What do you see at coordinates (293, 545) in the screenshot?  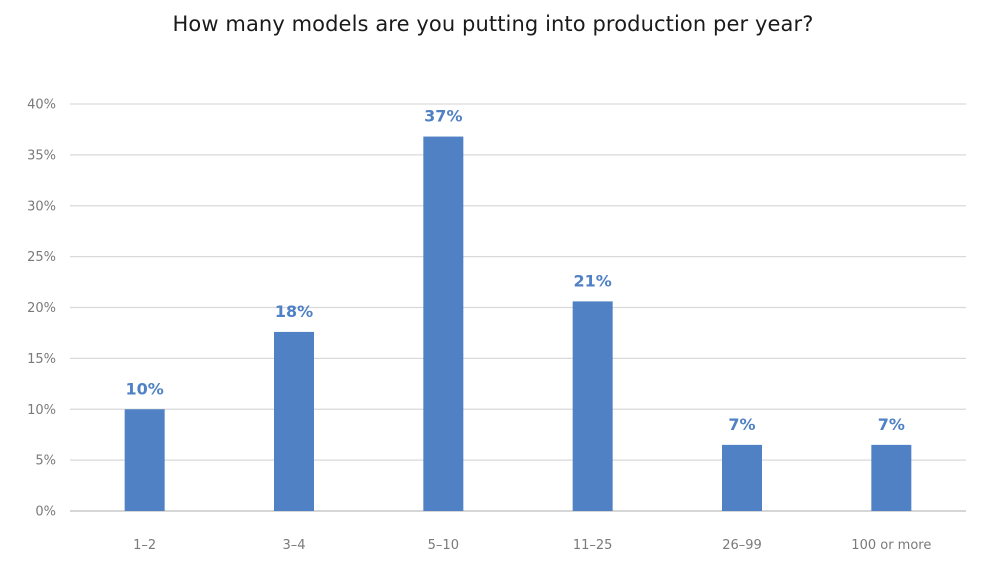 I see `x-category-label: 3–4` at bounding box center [293, 545].